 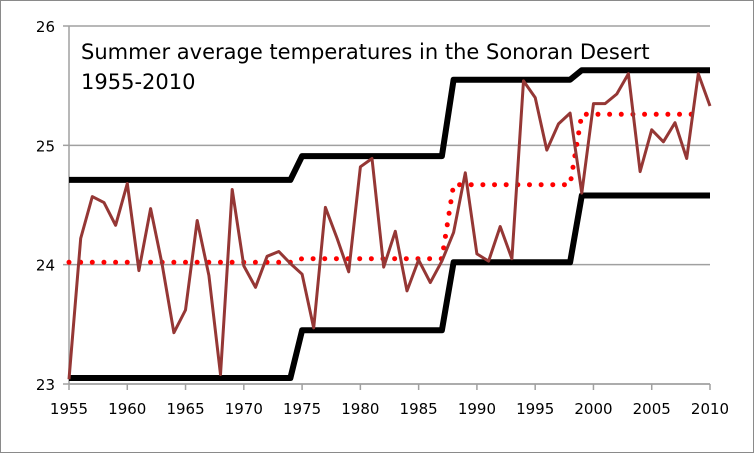 I want to click on x-tick-label: 1995, so click(x=535, y=409).